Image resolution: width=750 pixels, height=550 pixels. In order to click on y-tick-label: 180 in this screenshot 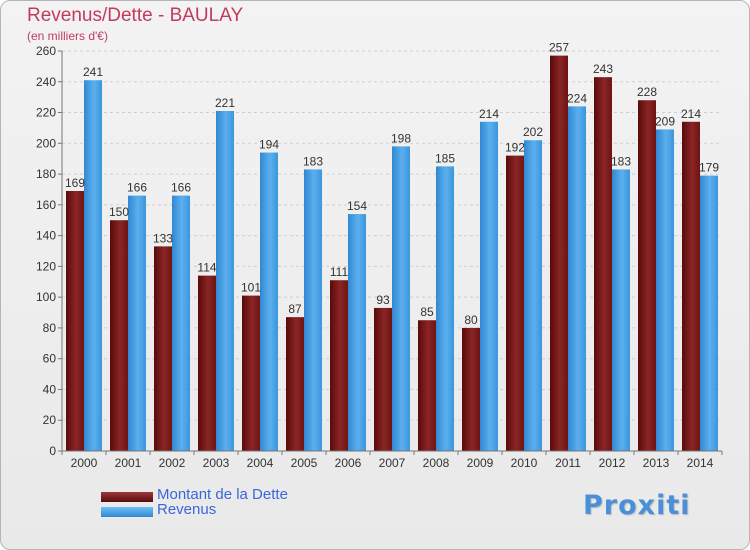, I will do `click(46, 174)`.